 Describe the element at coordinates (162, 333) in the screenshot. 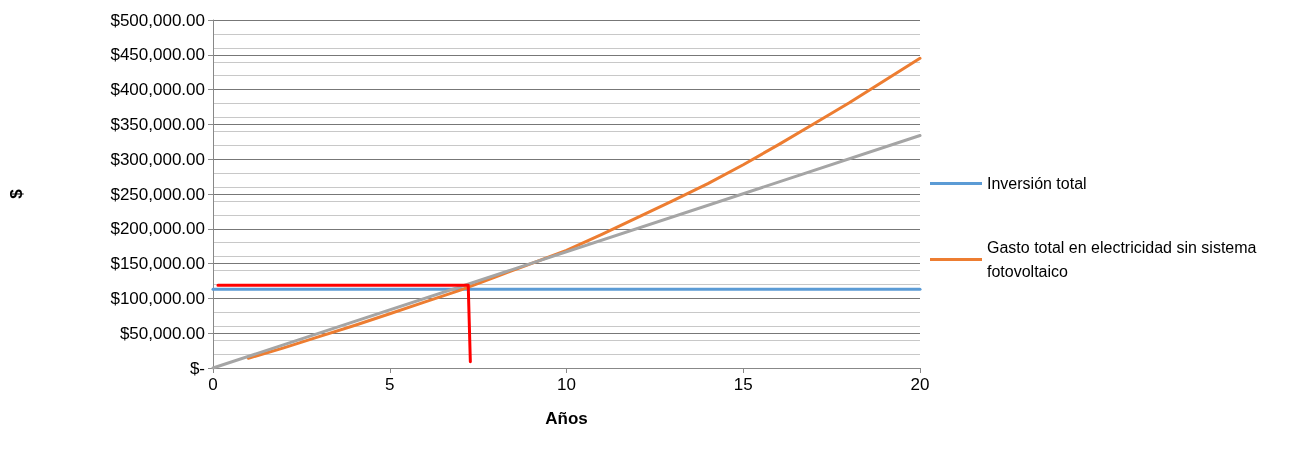

I see `y-tick-label: $50,000.00` at that location.